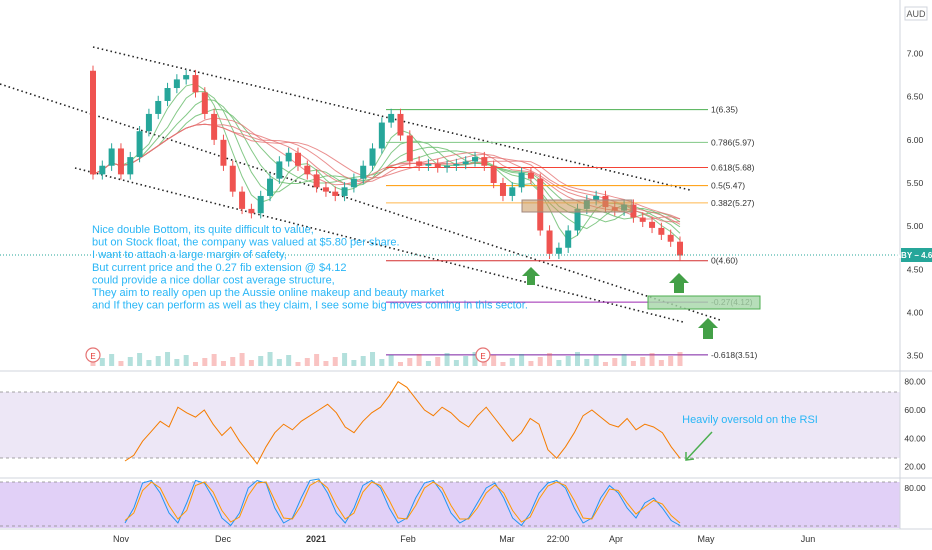 This screenshot has height=550, width=932. What do you see at coordinates (733, 167) in the screenshot?
I see `fib-level-label: 0.618(5.68)` at bounding box center [733, 167].